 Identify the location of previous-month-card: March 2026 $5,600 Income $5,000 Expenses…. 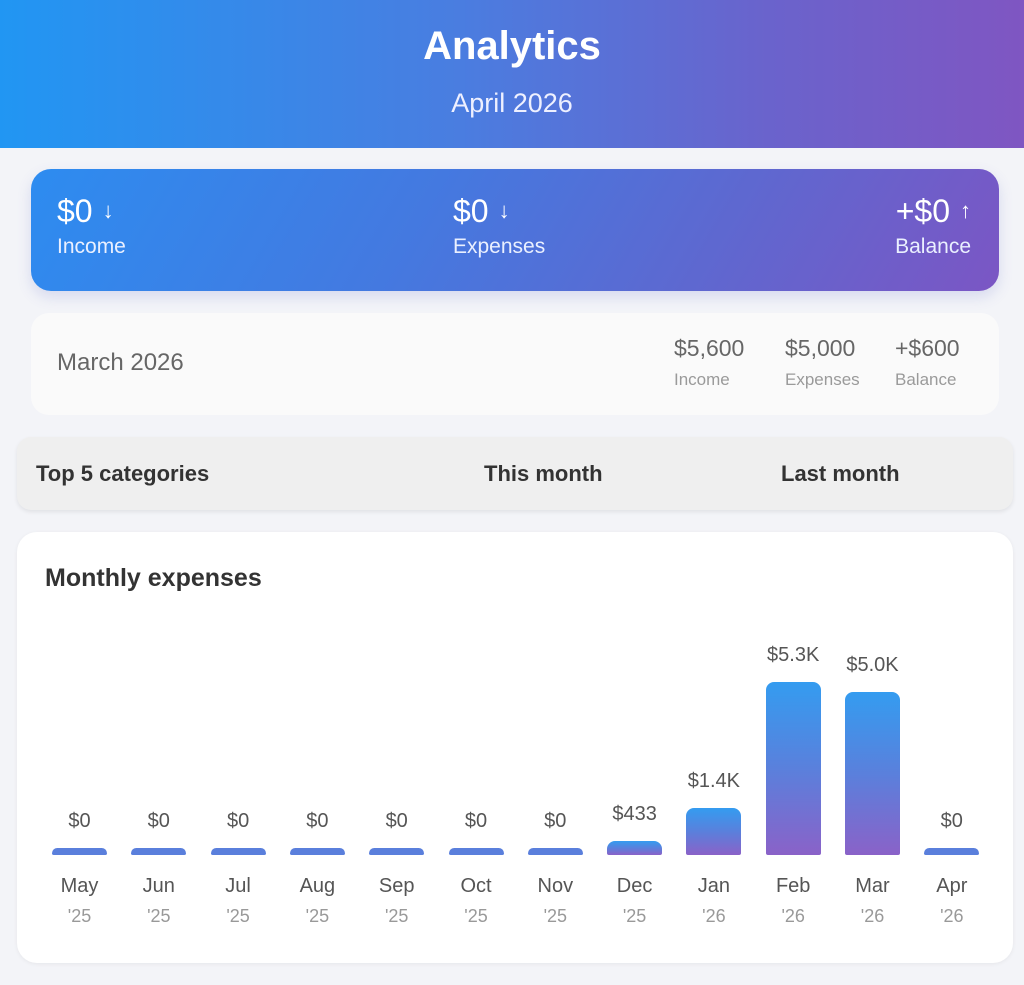
(515, 364).